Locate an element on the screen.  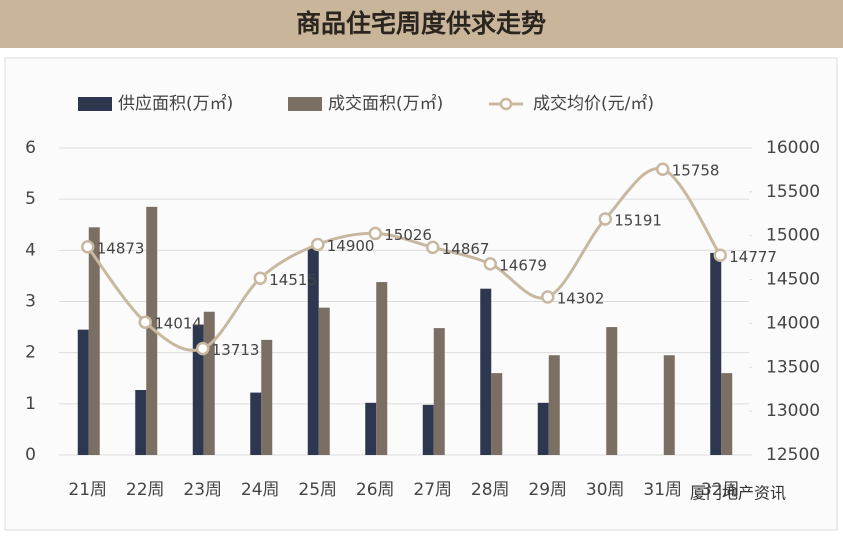
x-tick-label: 24周 is located at coordinates (260, 490).